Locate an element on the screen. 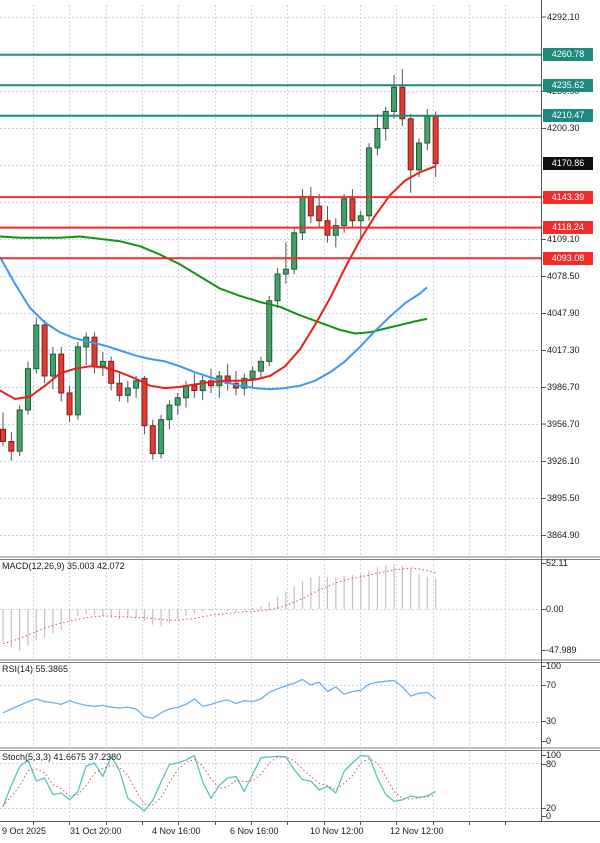  stochastic-panel is located at coordinates (219, 783).